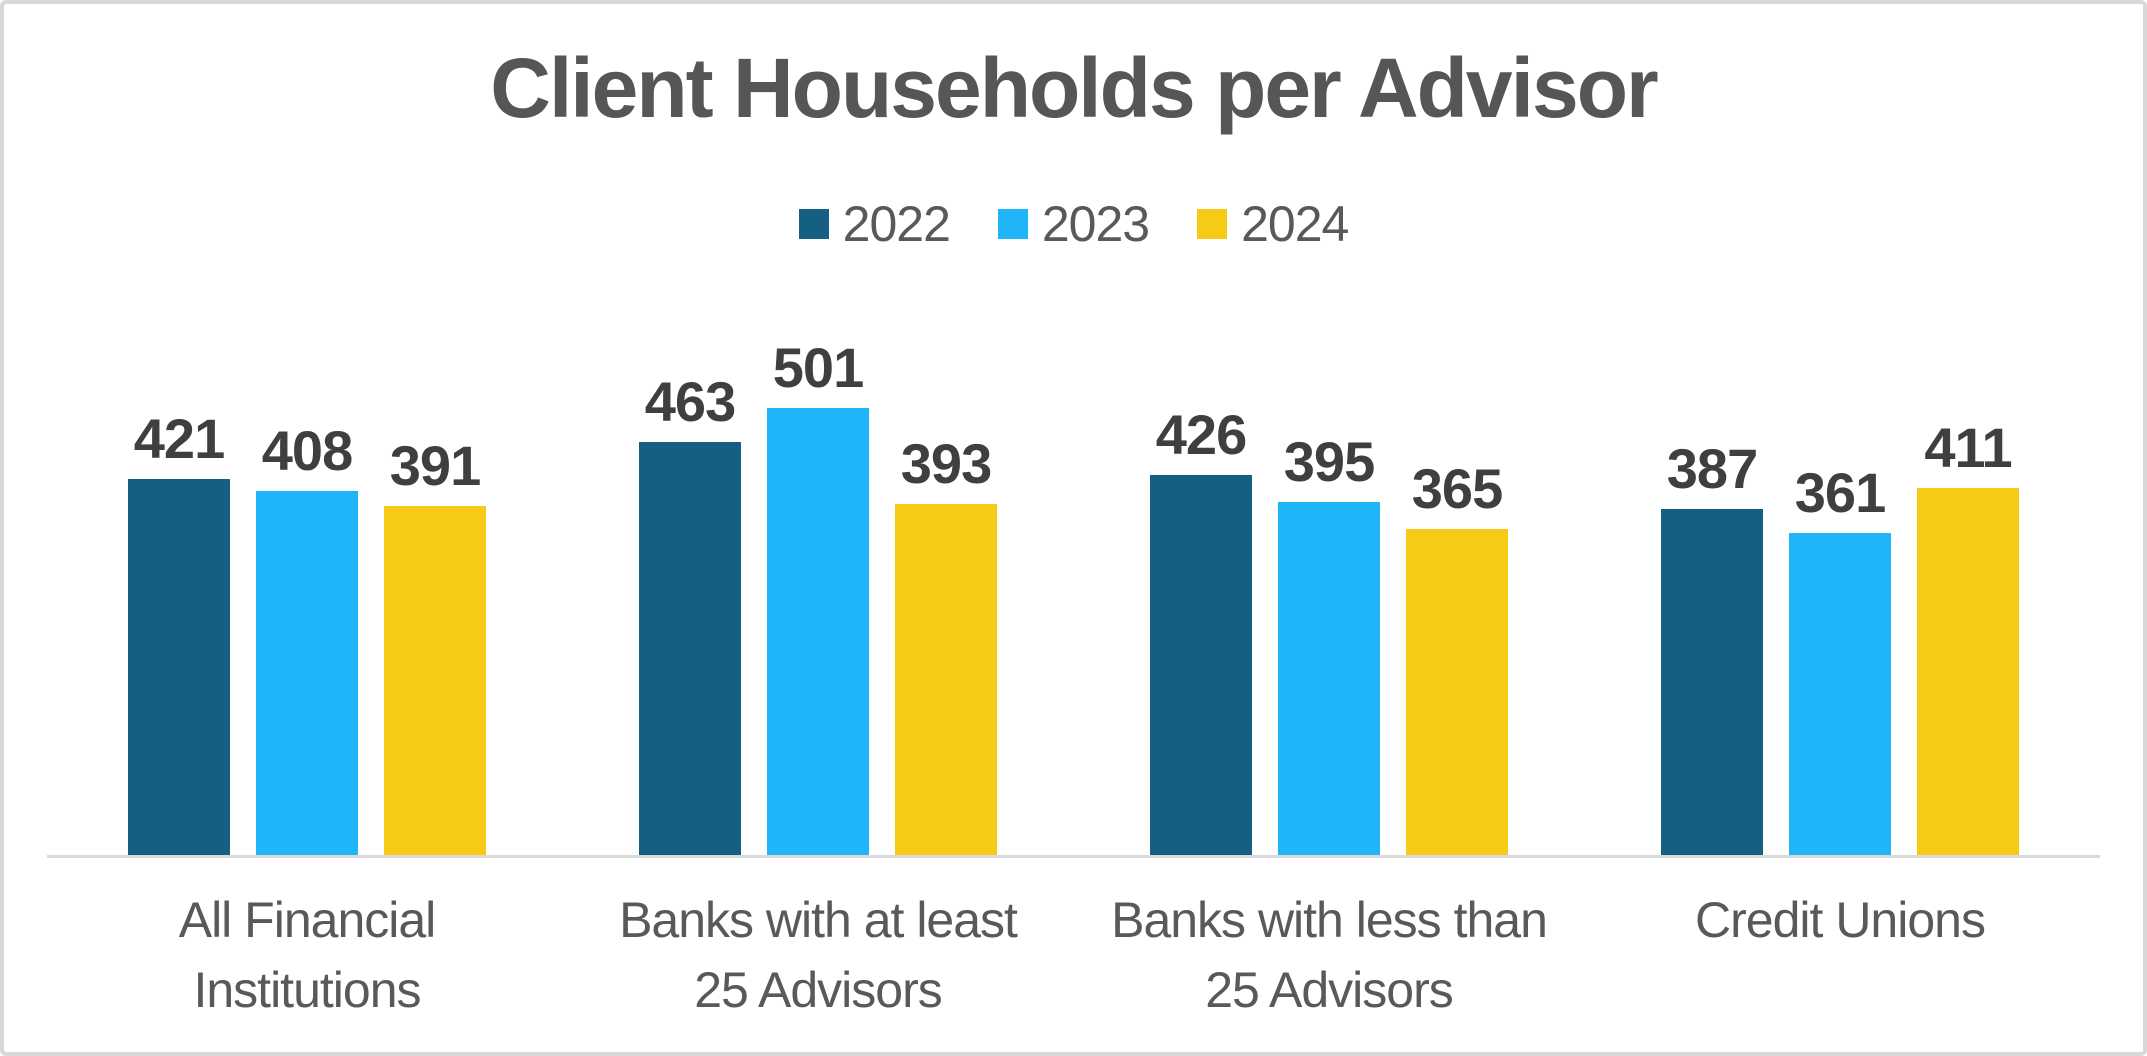  I want to click on value-label: 426, so click(1201, 434).